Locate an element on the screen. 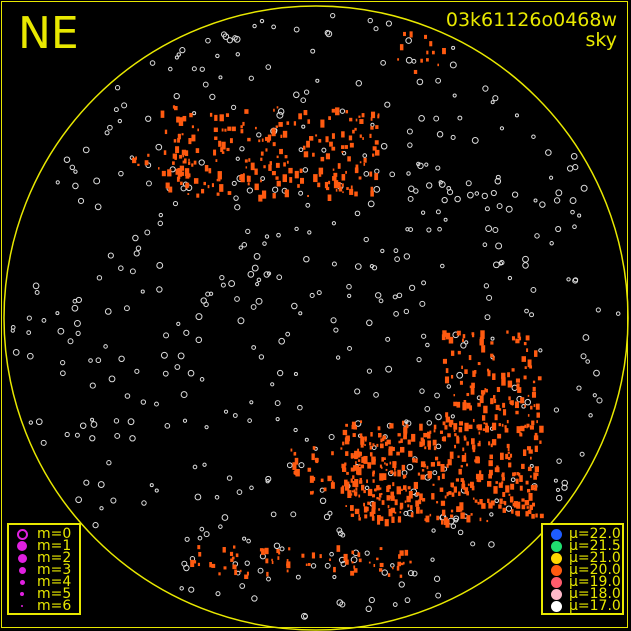 The image size is (631, 631). magnitude-legend-item: m=0 is located at coordinates (46, 534).